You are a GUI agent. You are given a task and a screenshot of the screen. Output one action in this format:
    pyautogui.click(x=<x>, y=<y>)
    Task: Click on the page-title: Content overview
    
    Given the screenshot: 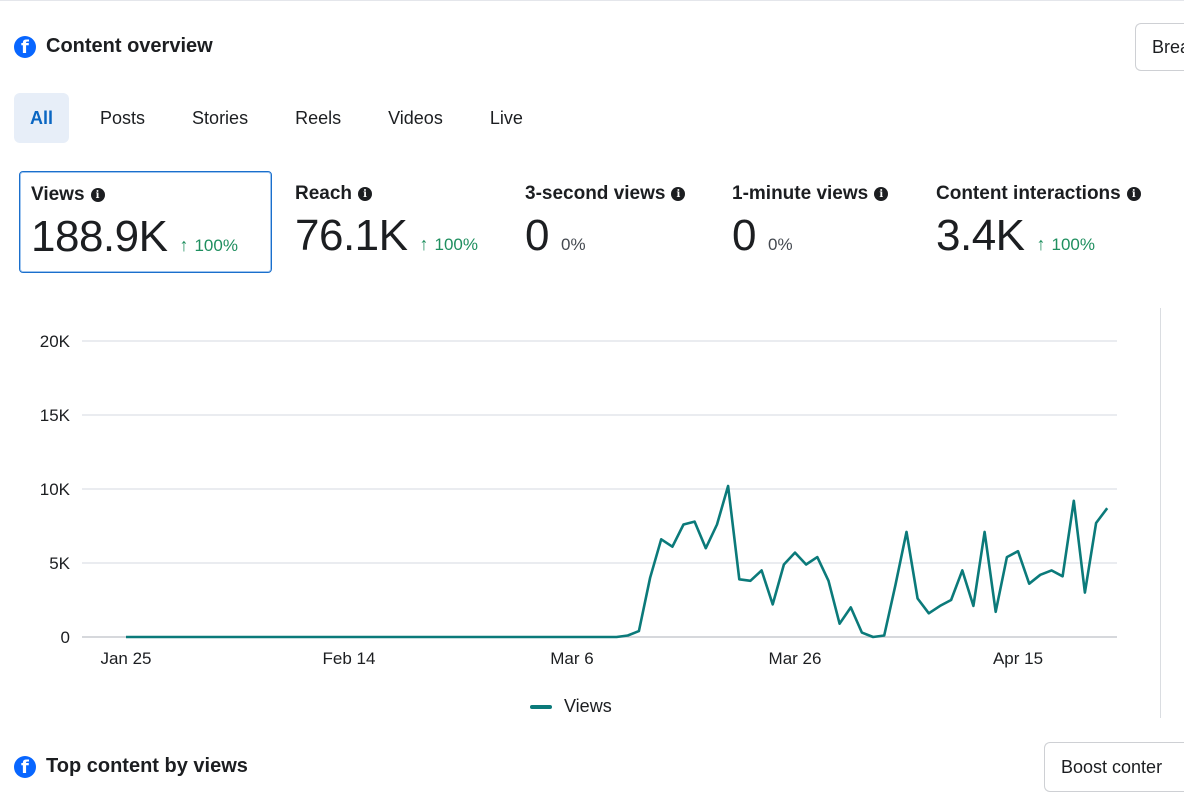 What is the action you would take?
    pyautogui.click(x=129, y=46)
    